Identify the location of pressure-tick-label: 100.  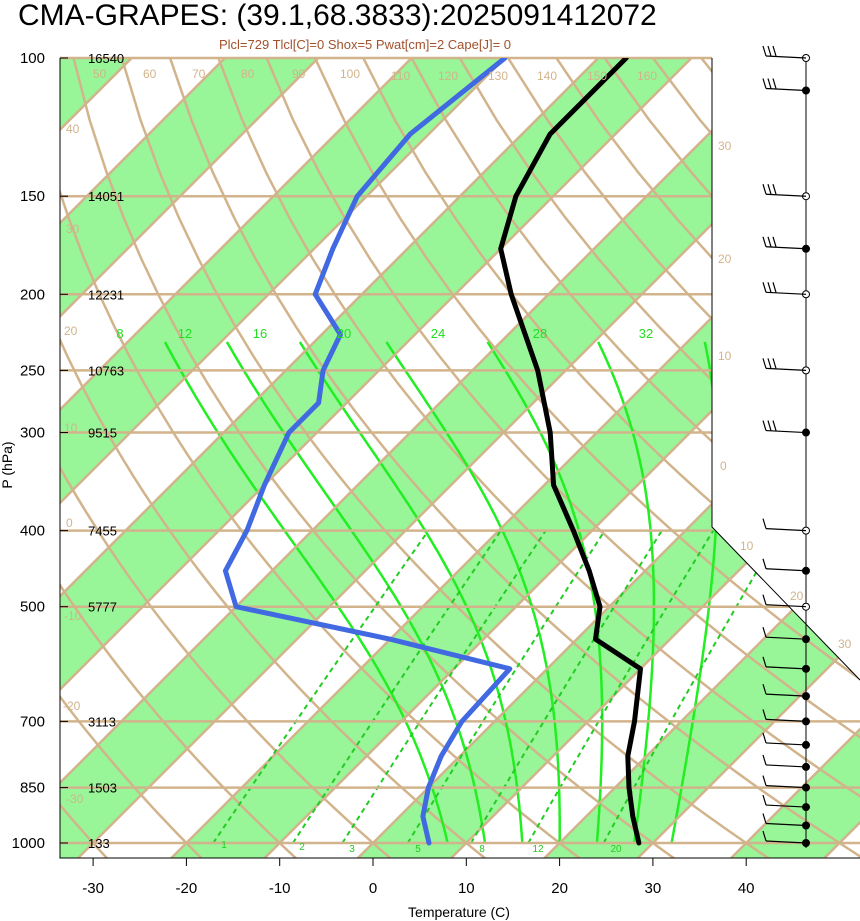
(32, 58).